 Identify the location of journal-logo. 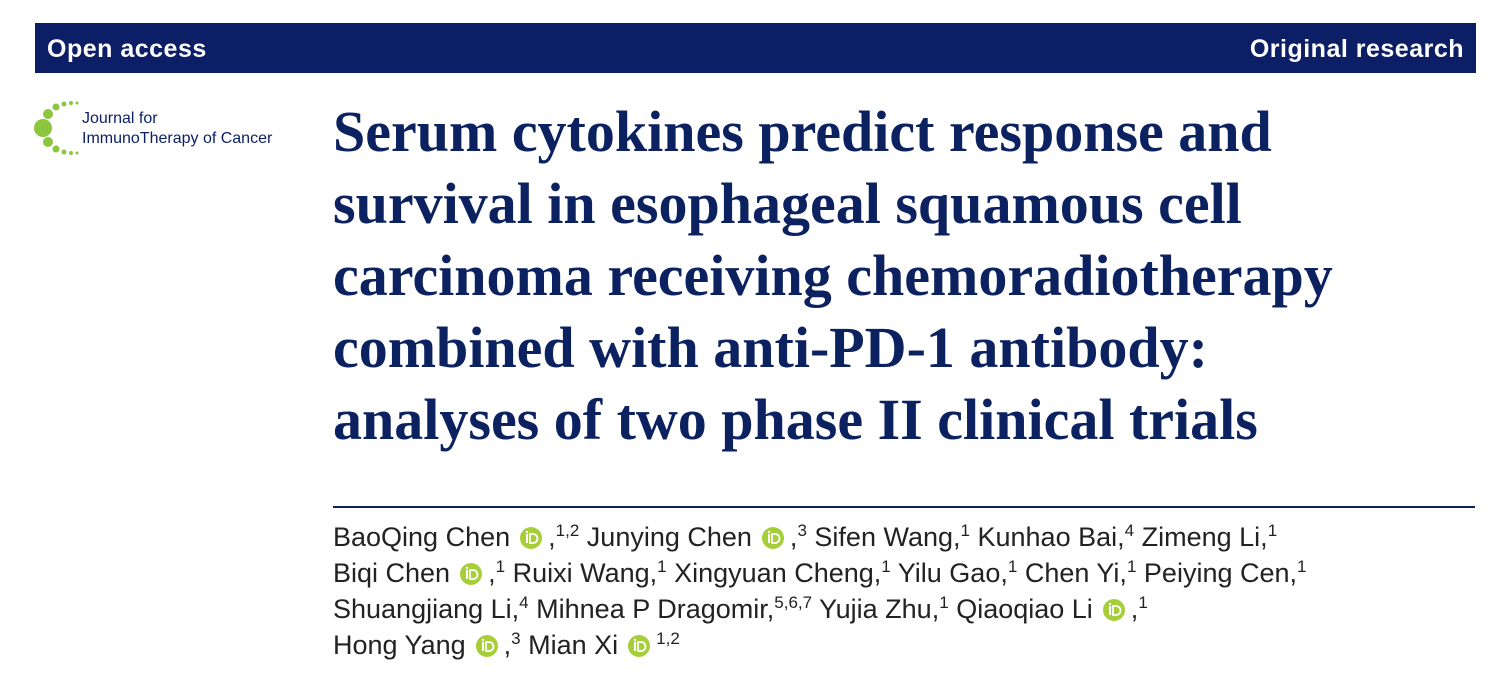
(56, 128).